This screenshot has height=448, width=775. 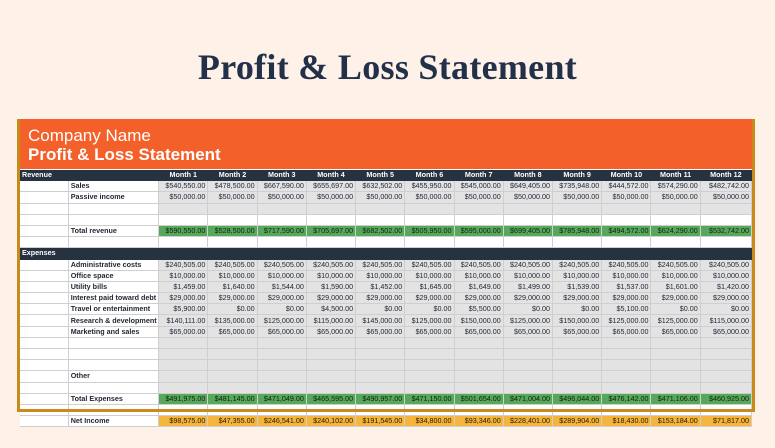 I want to click on value-cell: $240,102.00, so click(x=331, y=421).